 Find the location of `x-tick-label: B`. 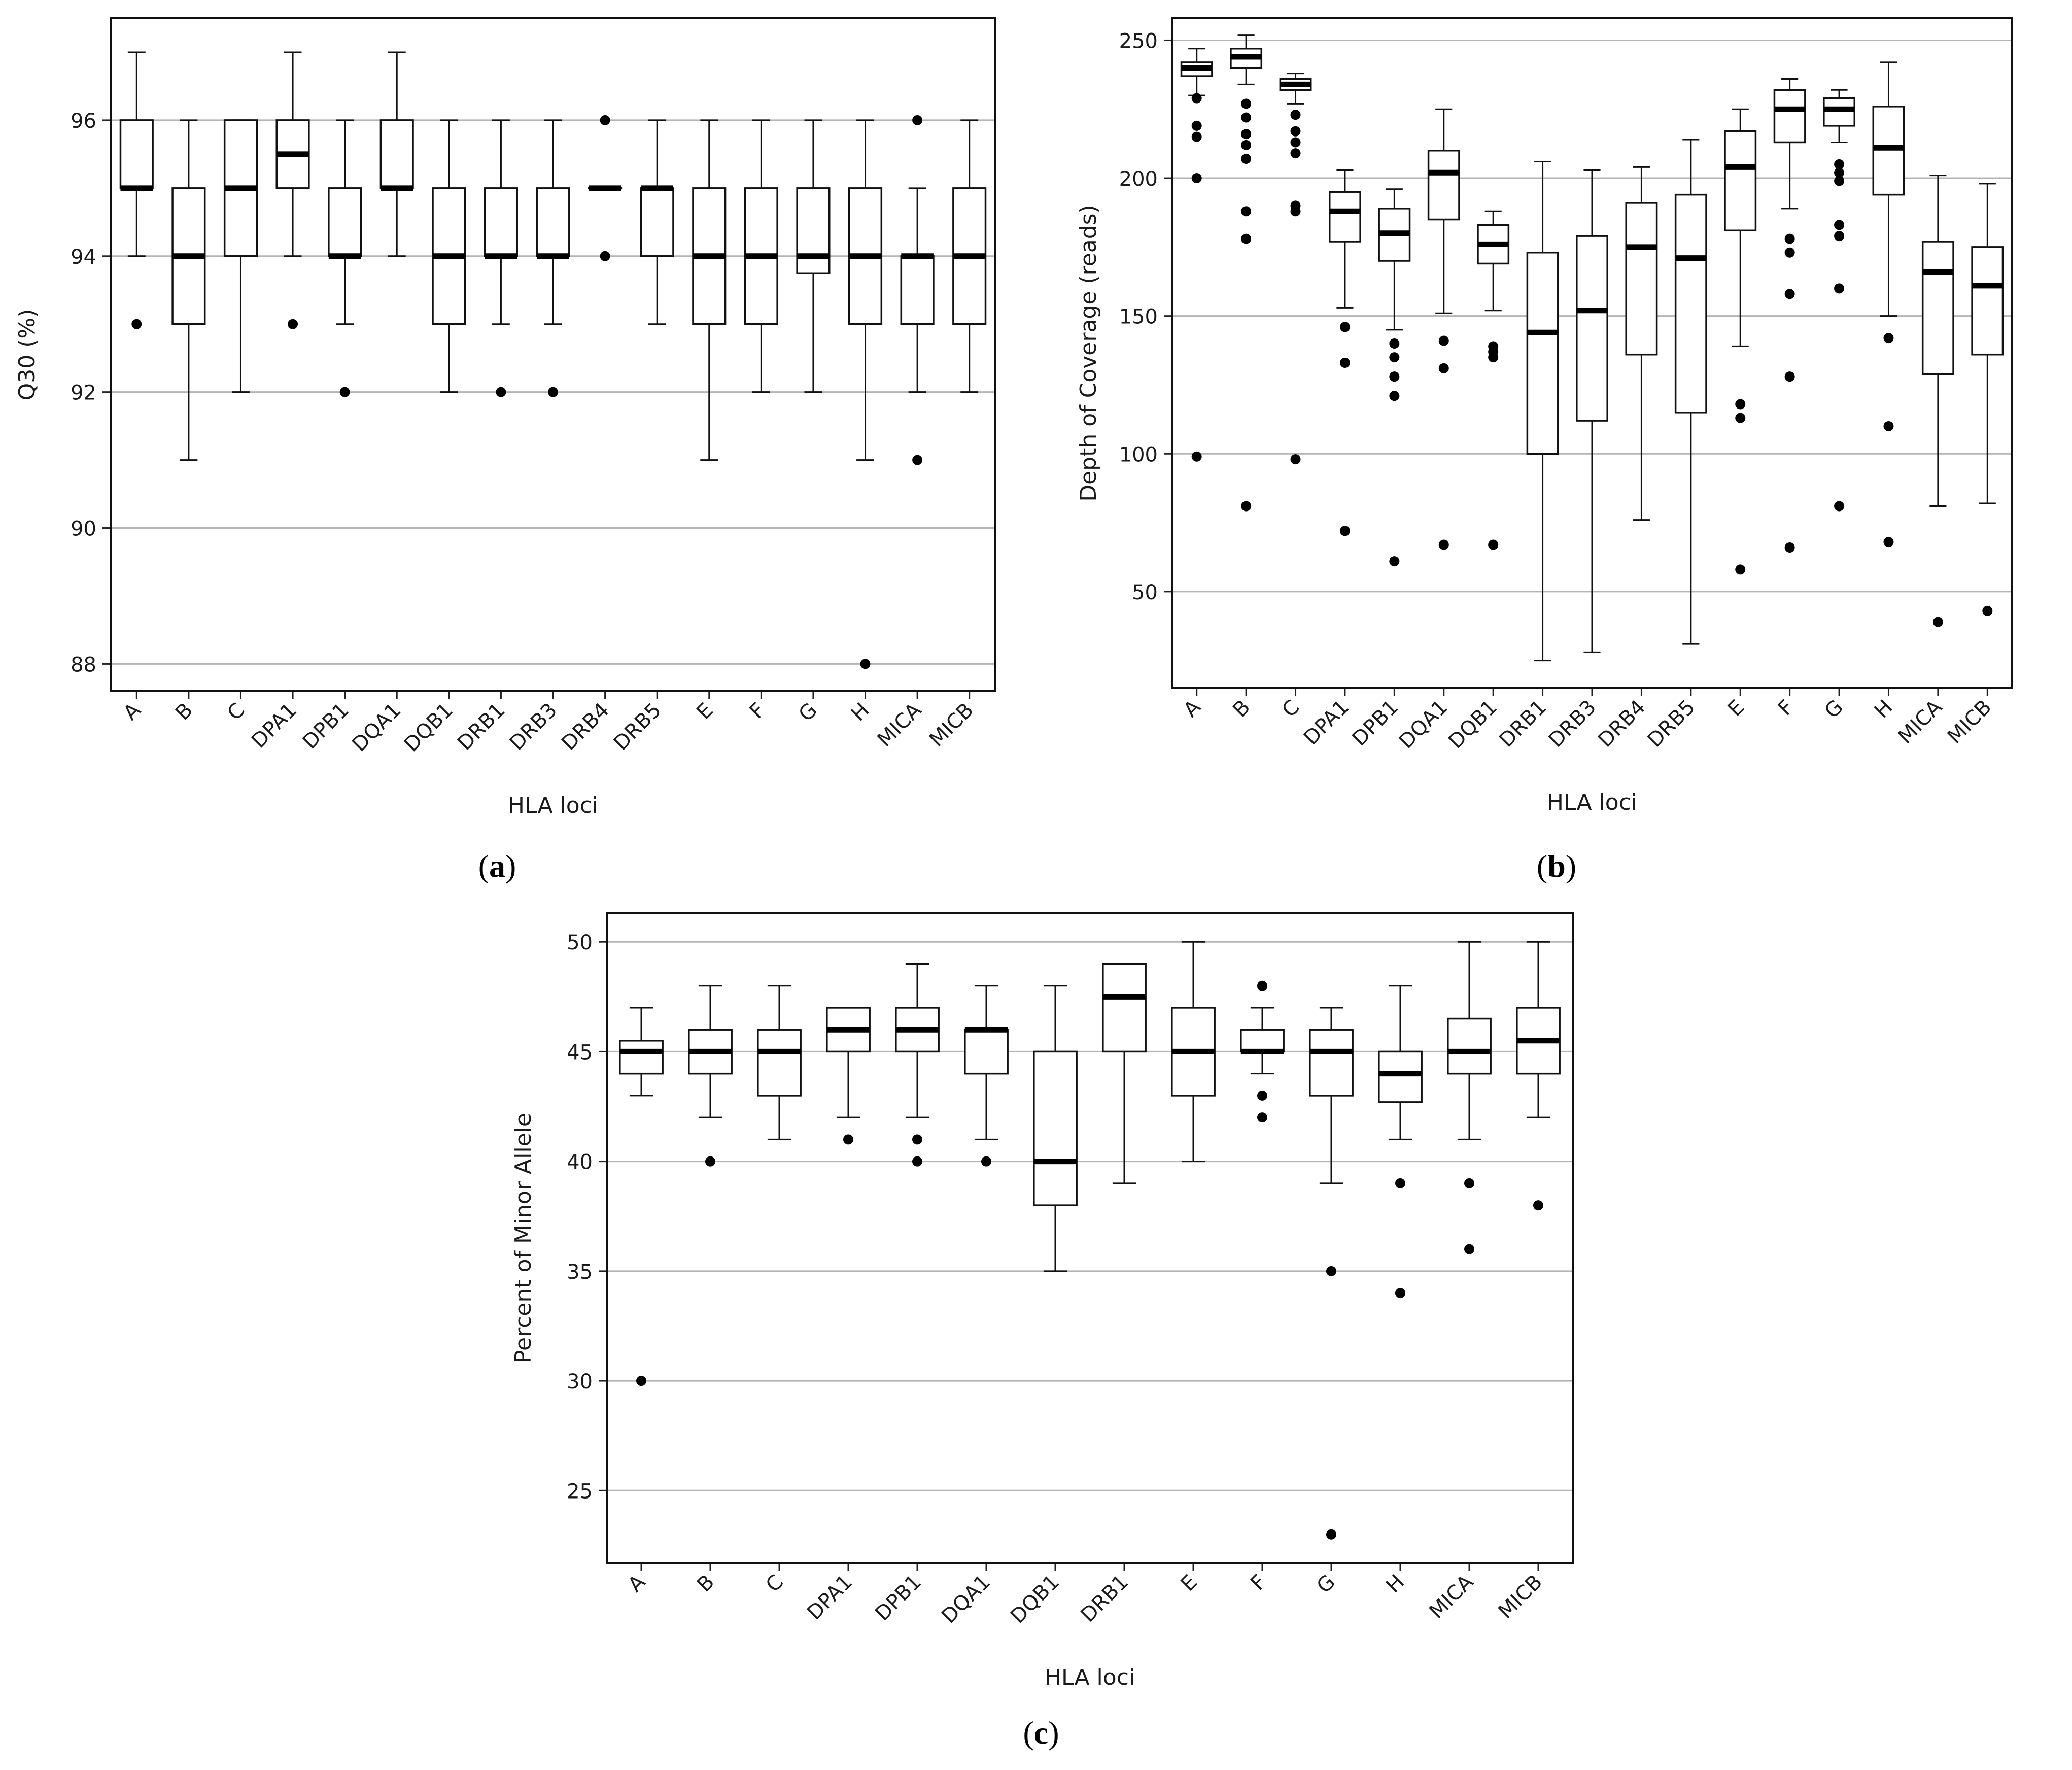

x-tick-label: B is located at coordinates (706, 1584).